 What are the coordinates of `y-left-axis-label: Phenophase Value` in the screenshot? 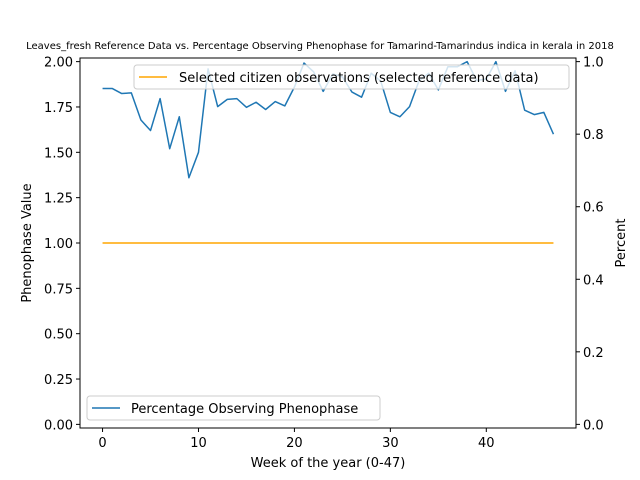 It's located at (27, 242).